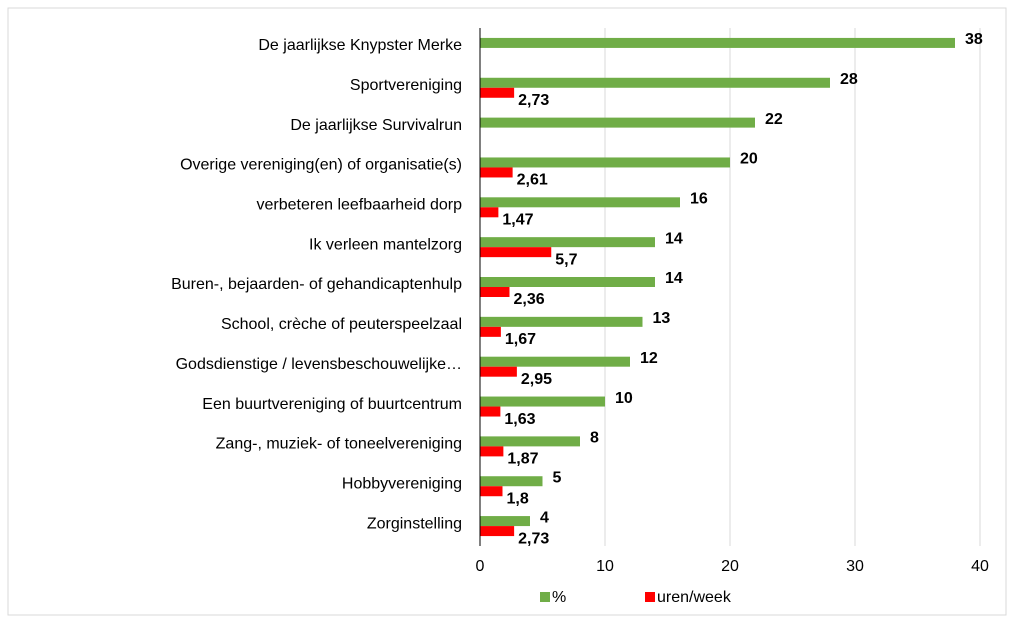 The image size is (1014, 623). What do you see at coordinates (974, 39) in the screenshot?
I see `data-label: 38` at bounding box center [974, 39].